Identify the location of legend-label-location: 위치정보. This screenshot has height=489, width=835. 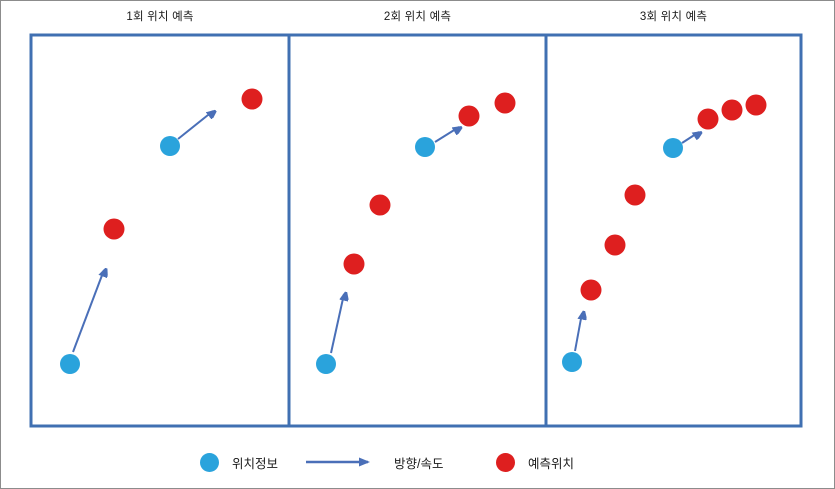
(255, 463).